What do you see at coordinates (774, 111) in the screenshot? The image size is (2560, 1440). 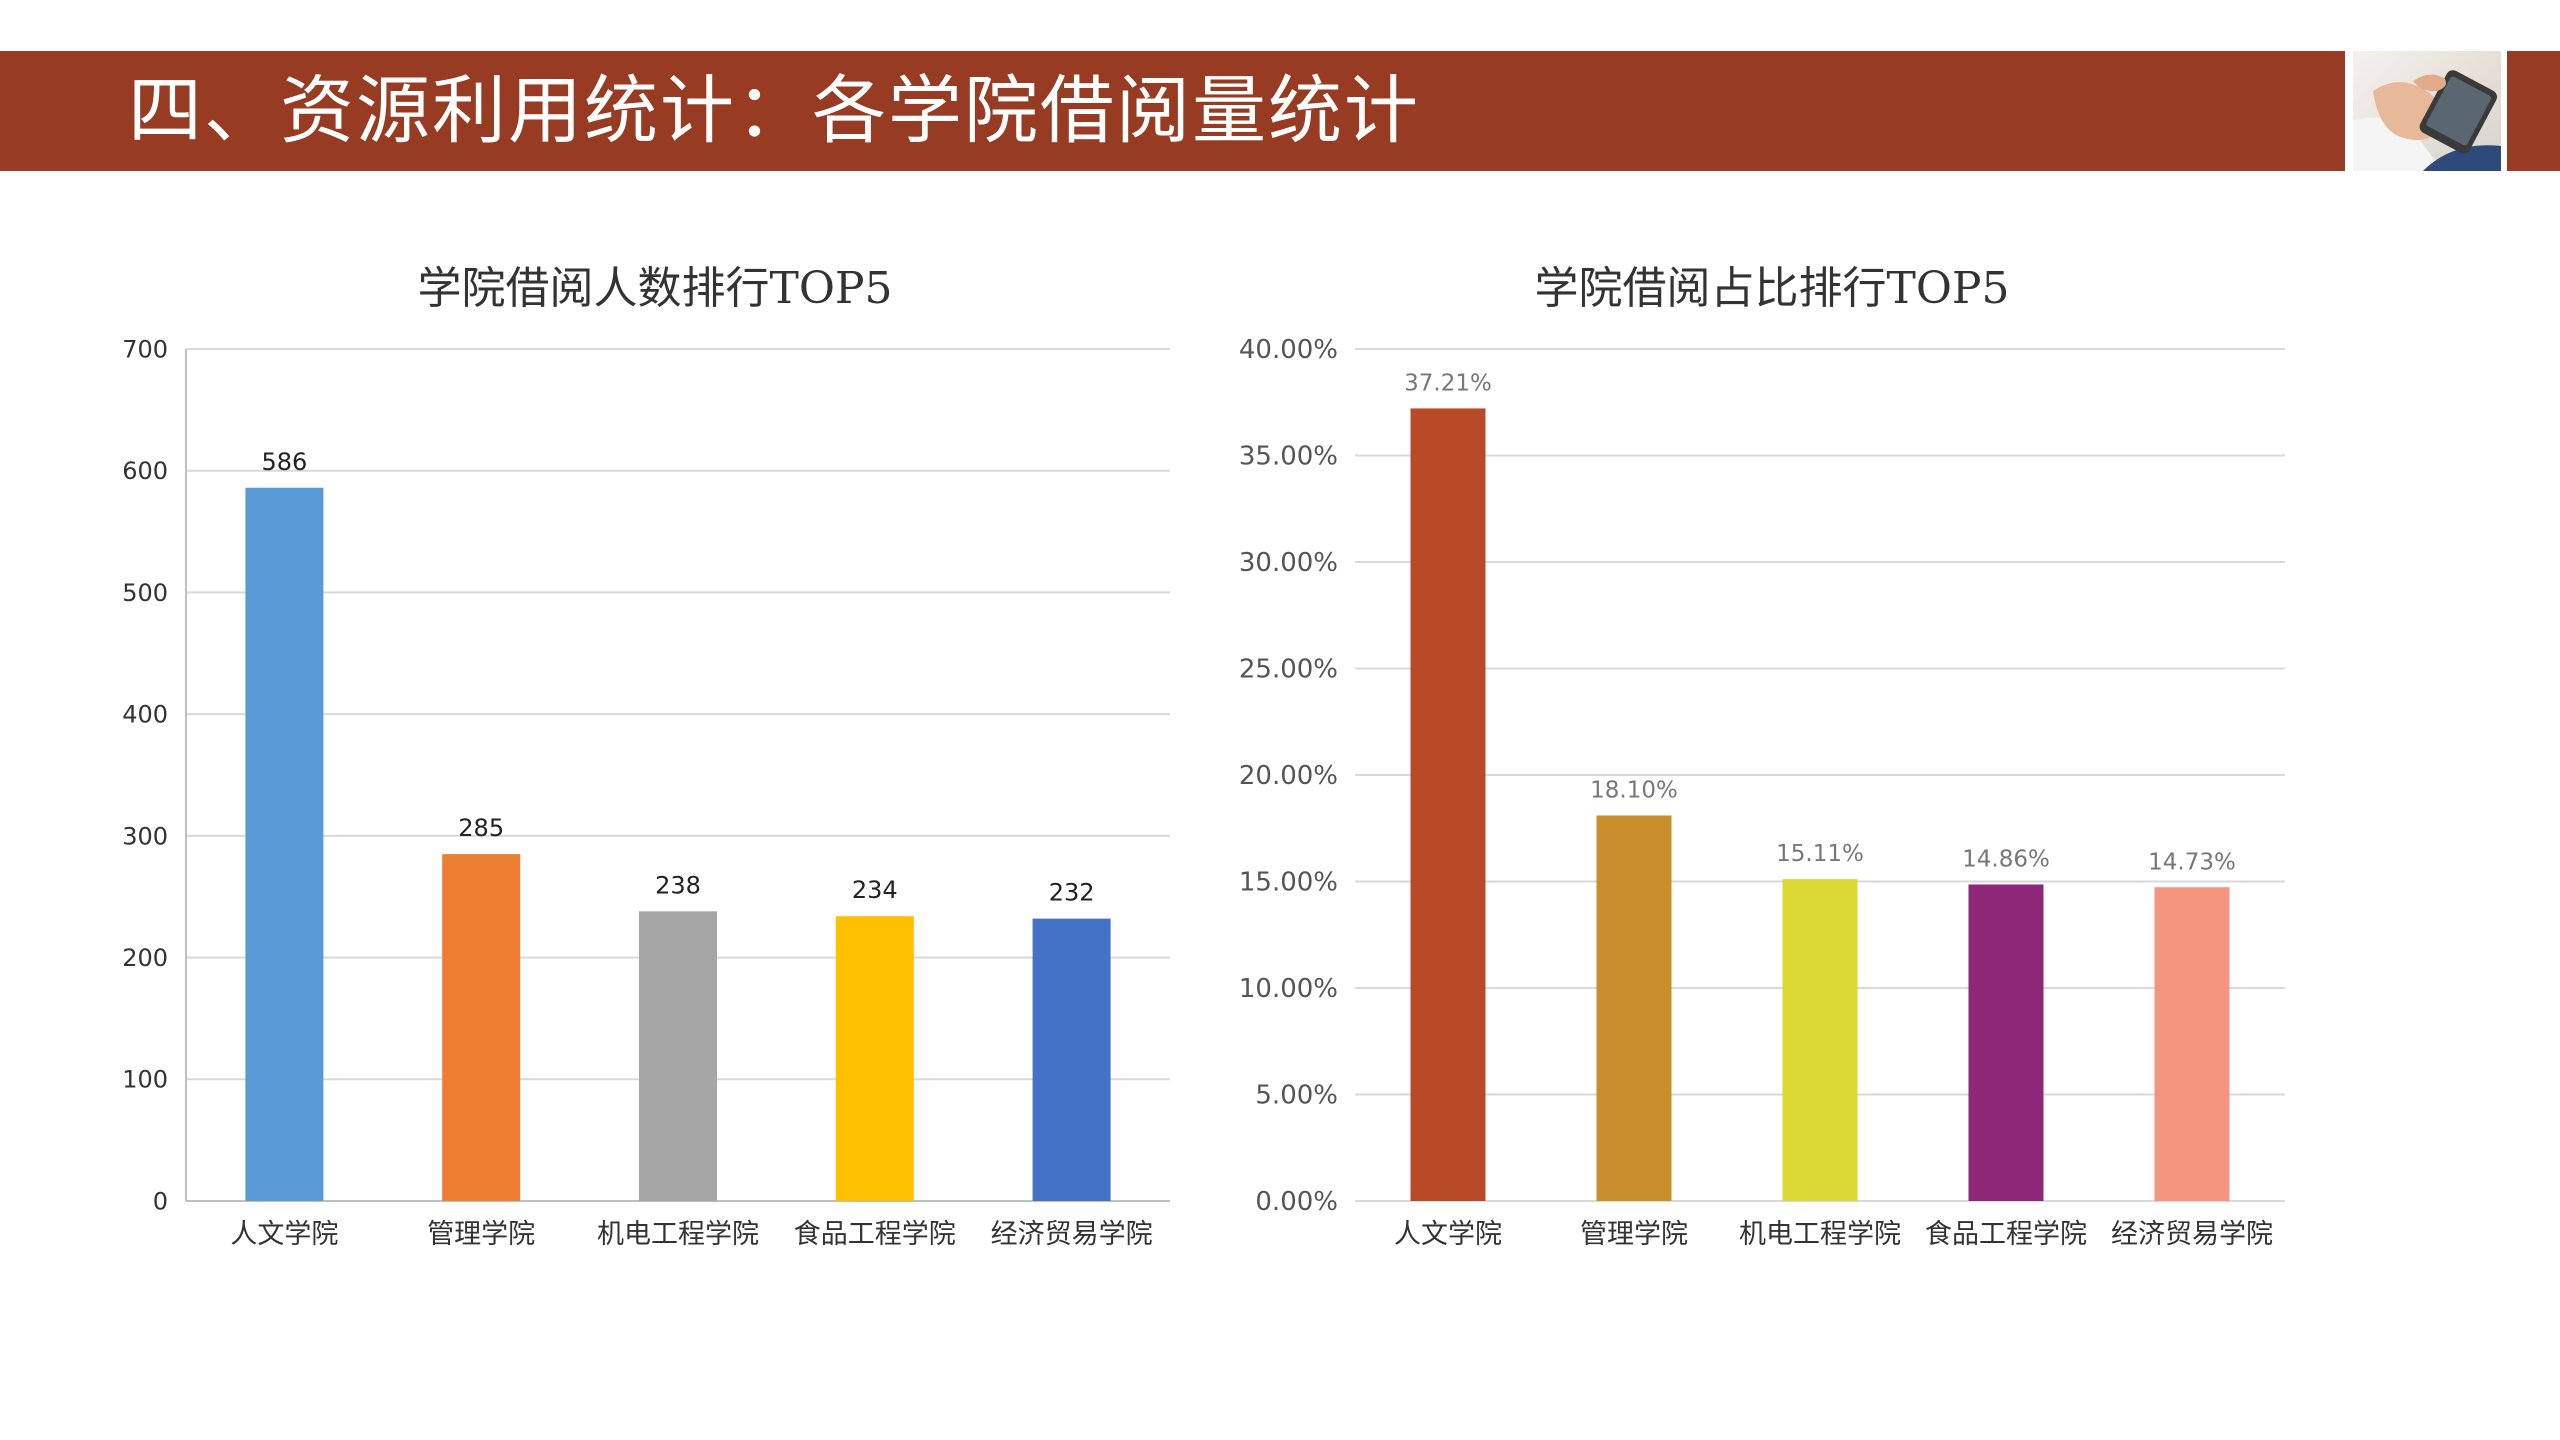 I see `page-title: 四、资源利用统计：各学院借阅量统计` at bounding box center [774, 111].